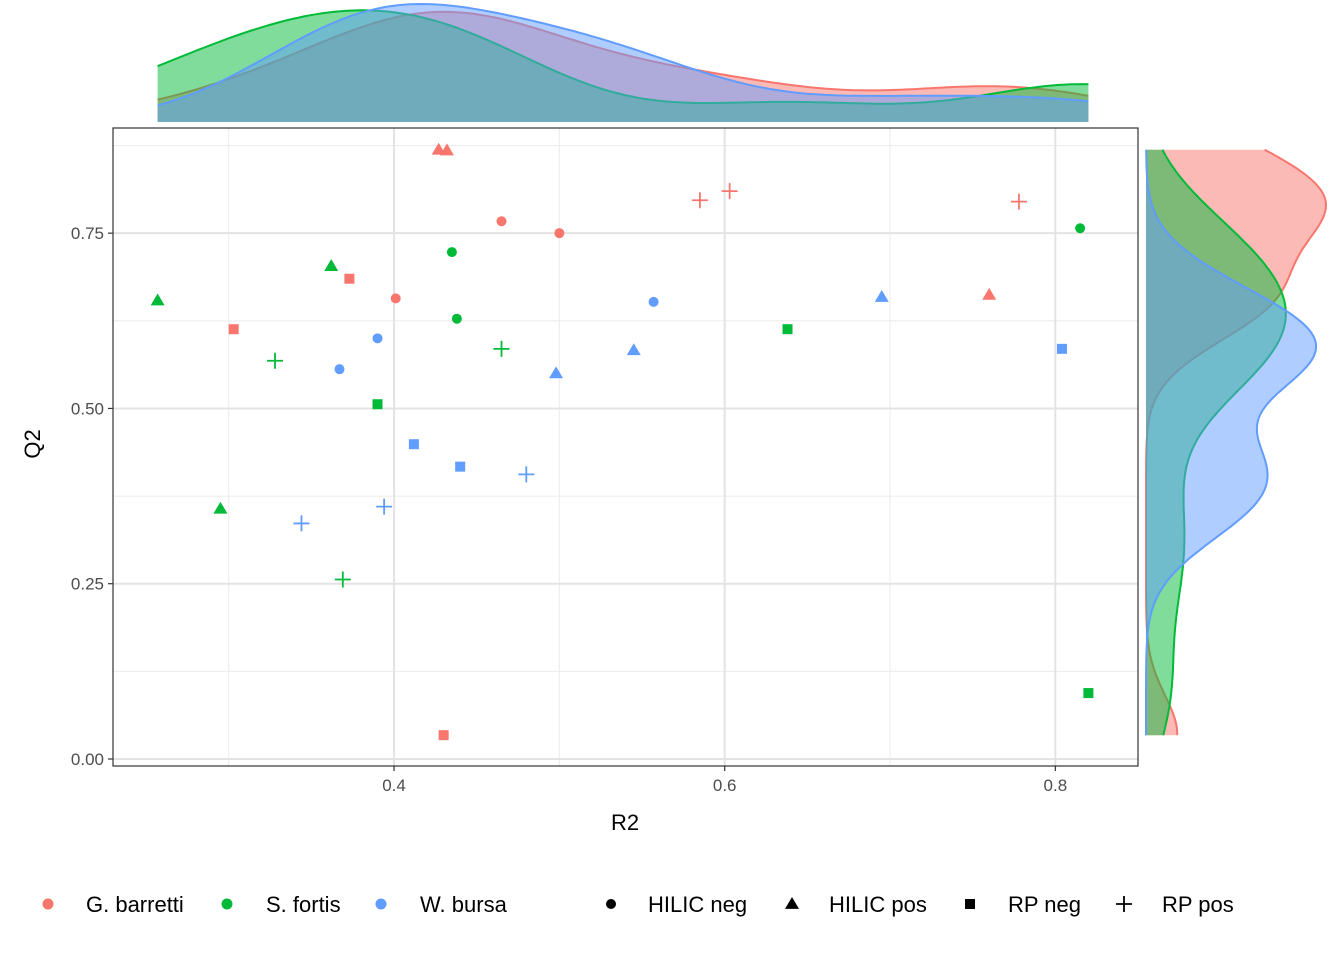  What do you see at coordinates (792, 903) in the screenshot?
I see `legend-key-triangle` at bounding box center [792, 903].